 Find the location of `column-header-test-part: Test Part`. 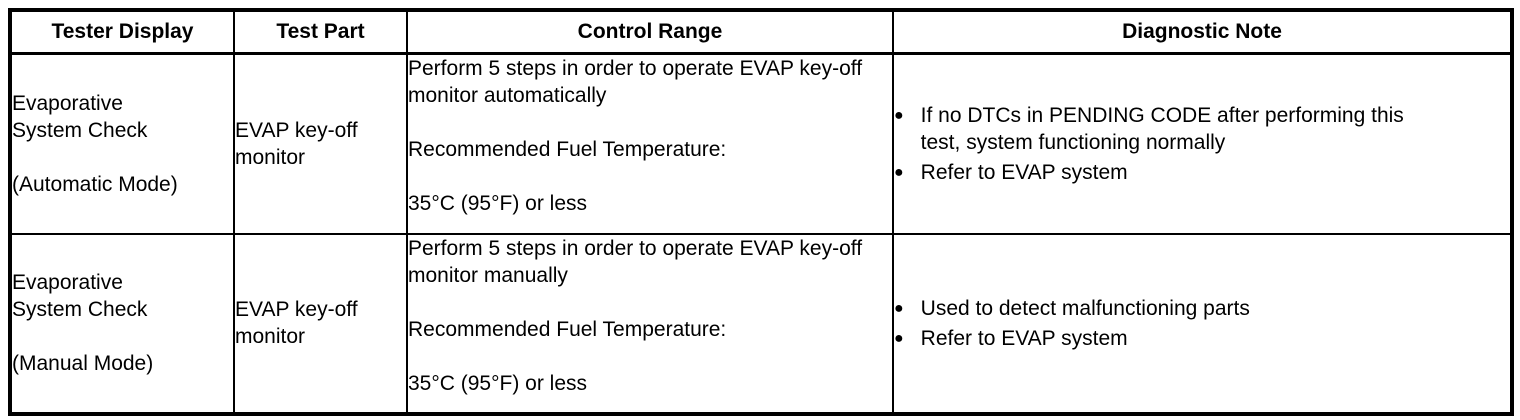

column-header-test-part: Test Part is located at coordinates (320, 32).